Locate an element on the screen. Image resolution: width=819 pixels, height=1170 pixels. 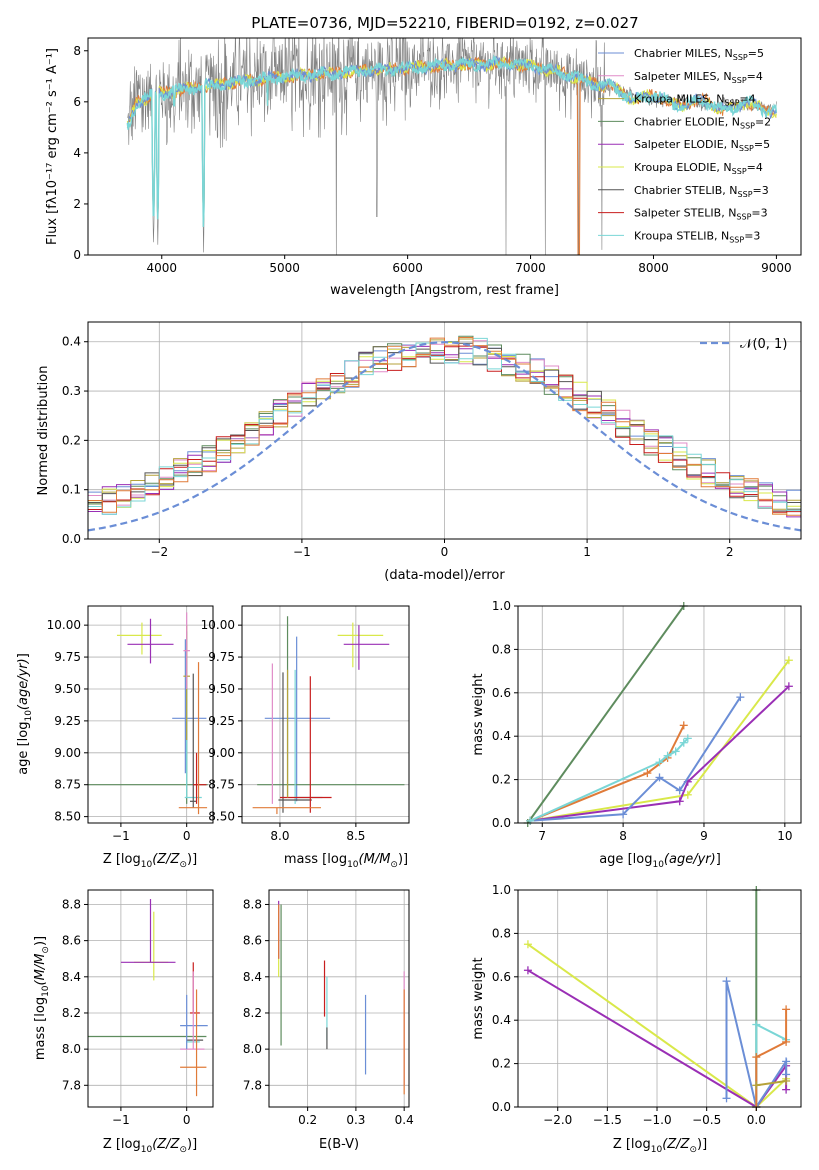
y-axis-label: age [log10(age/yr)] is located at coordinates (25, 714).